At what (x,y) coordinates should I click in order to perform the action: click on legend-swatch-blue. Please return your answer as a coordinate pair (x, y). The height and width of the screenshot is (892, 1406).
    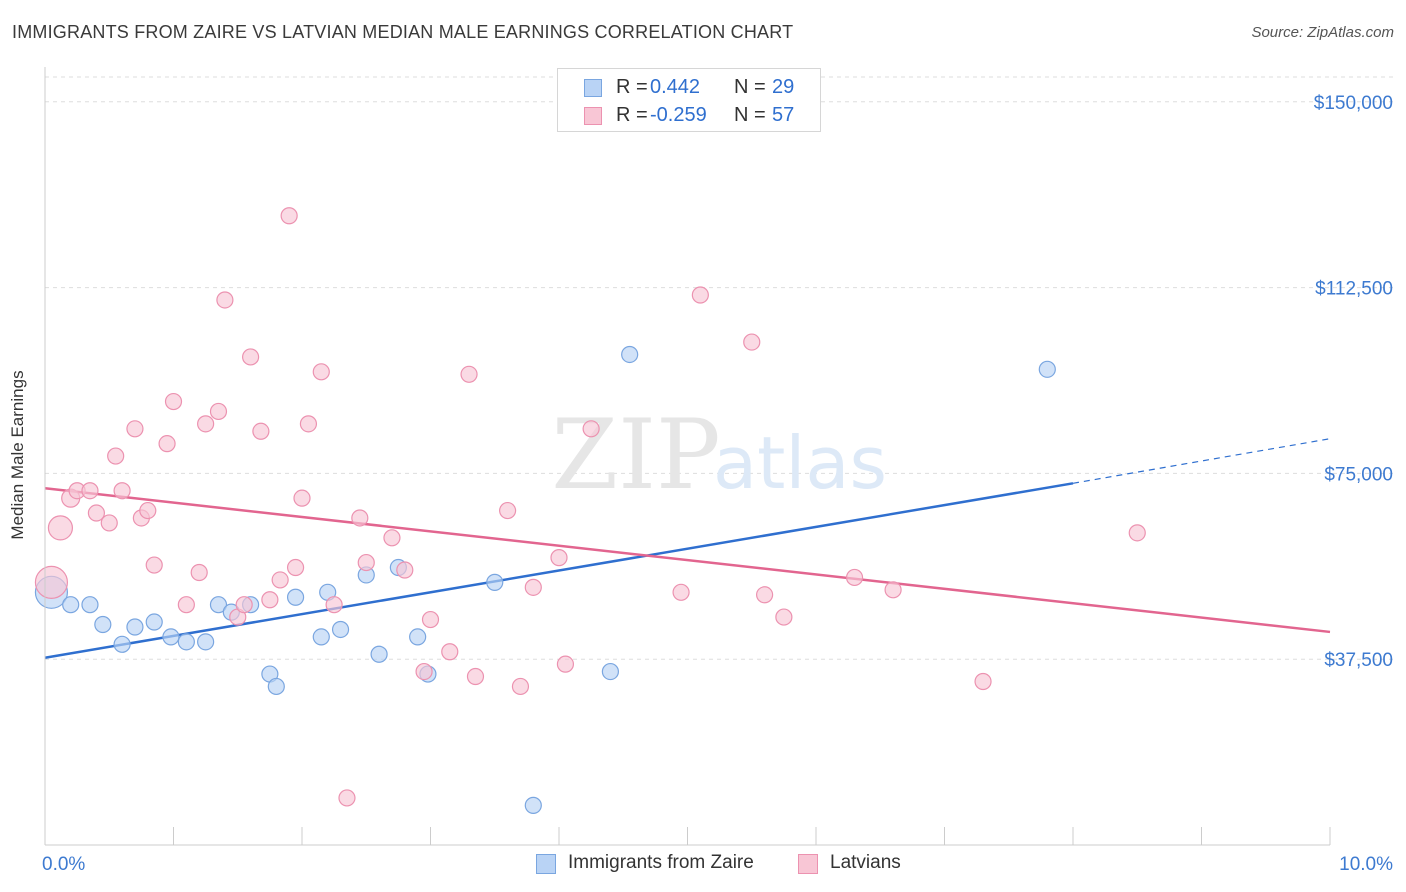
    Looking at the image, I should click on (546, 864).